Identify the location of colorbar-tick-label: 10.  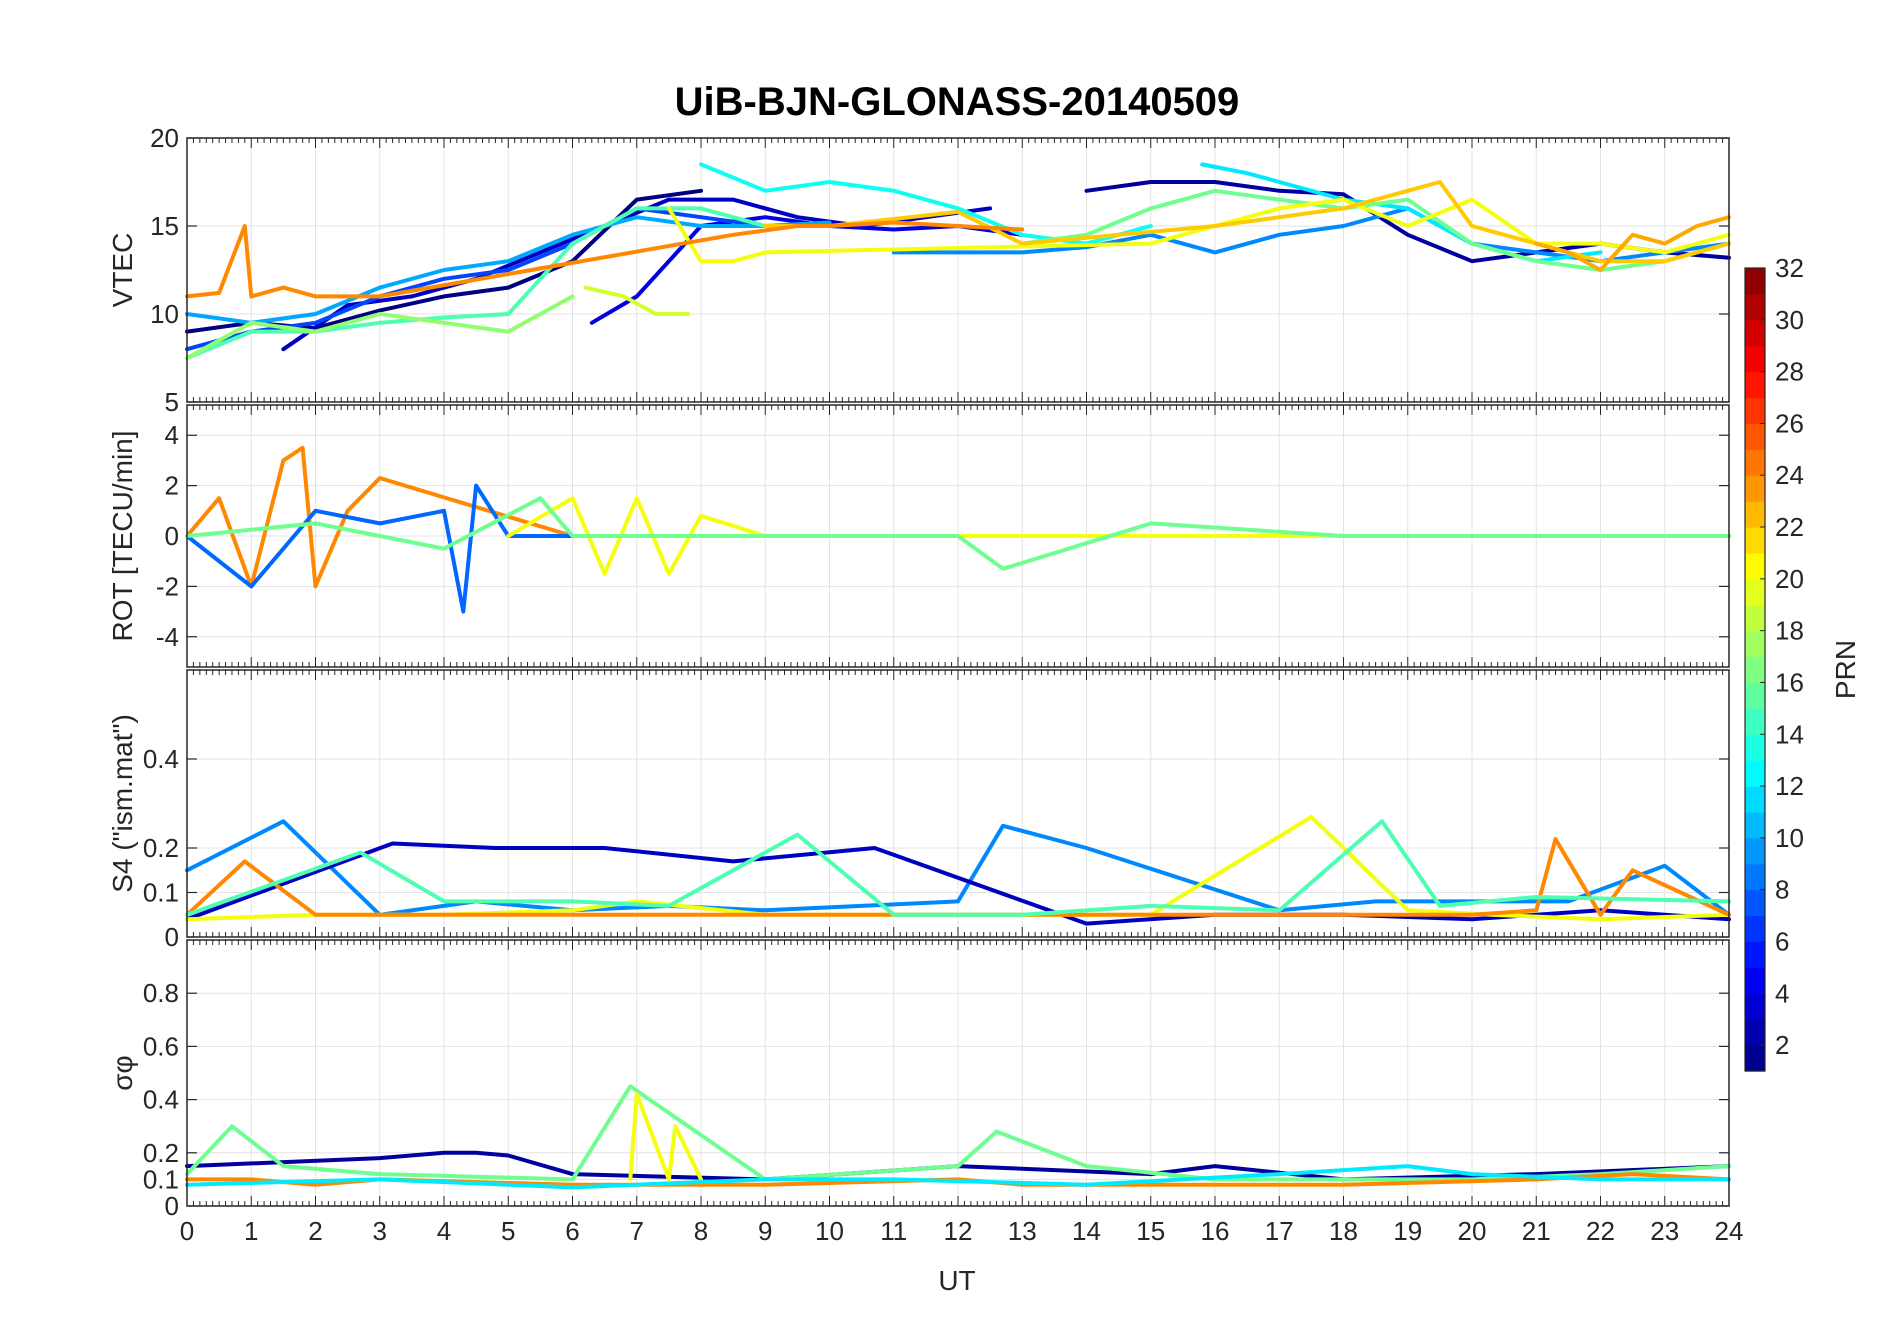
(1789, 838).